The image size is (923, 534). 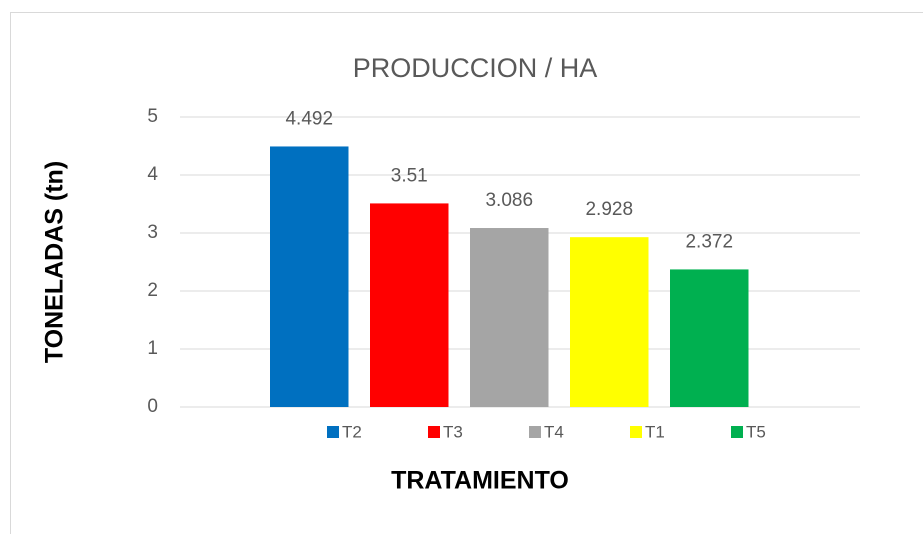 I want to click on y-tick-label: 5, so click(x=152, y=116).